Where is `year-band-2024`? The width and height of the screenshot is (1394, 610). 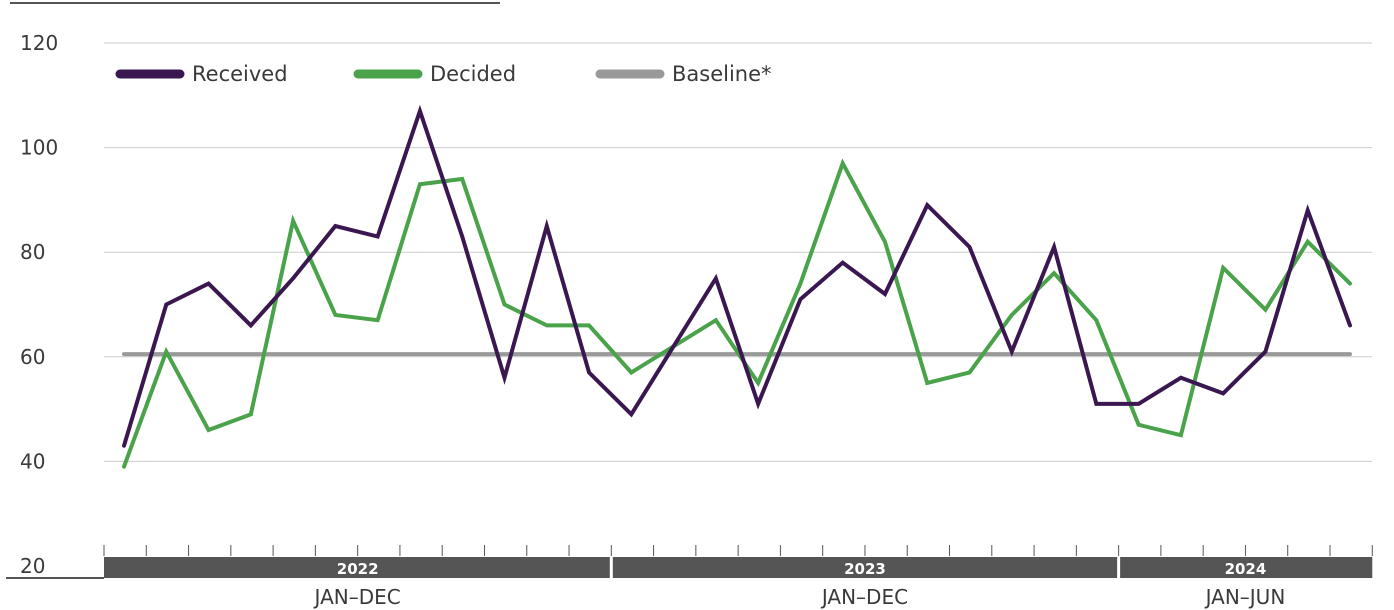
year-band-2024 is located at coordinates (1246, 567).